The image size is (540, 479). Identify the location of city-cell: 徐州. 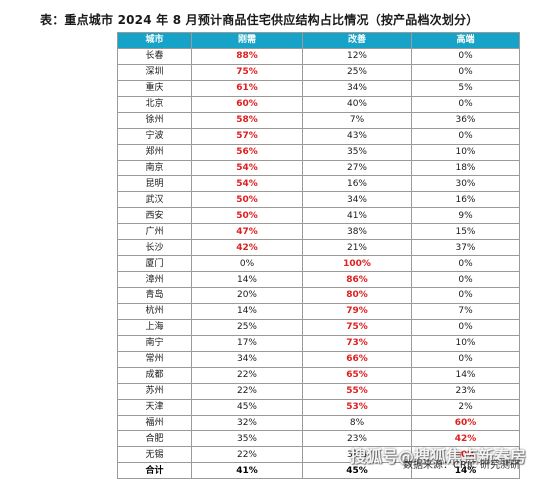
(154, 120).